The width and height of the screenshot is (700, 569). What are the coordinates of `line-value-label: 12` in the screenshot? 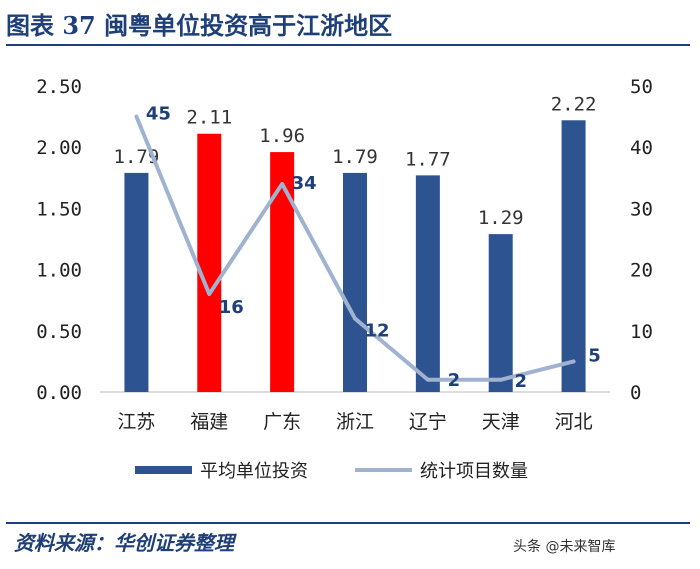 It's located at (376, 331).